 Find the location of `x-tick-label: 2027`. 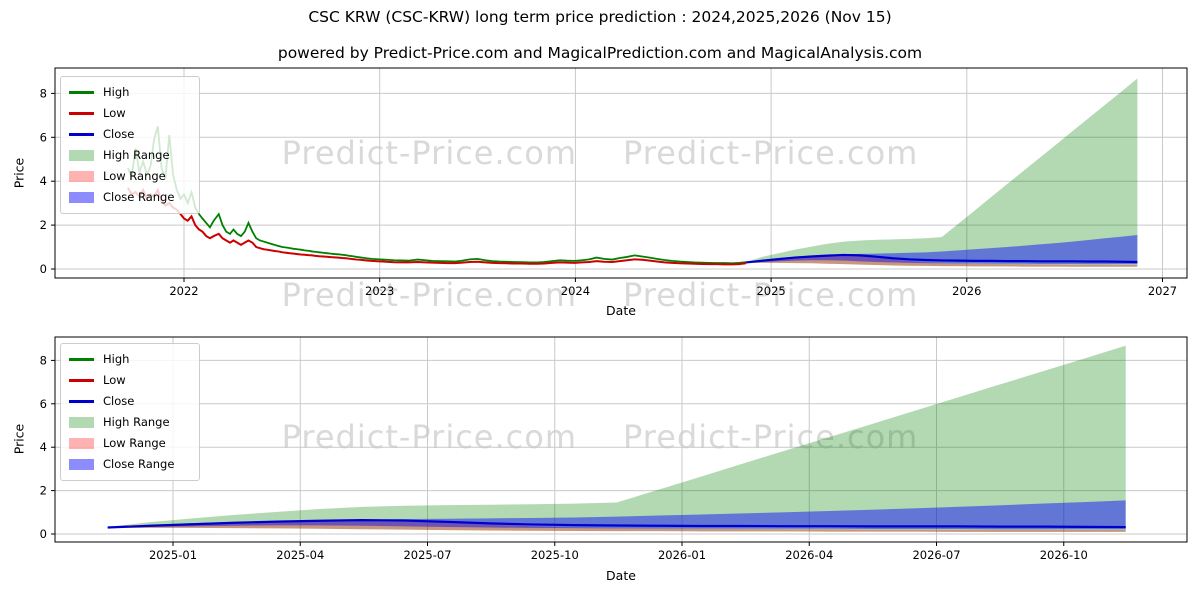

x-tick-label: 2027 is located at coordinates (1162, 291).